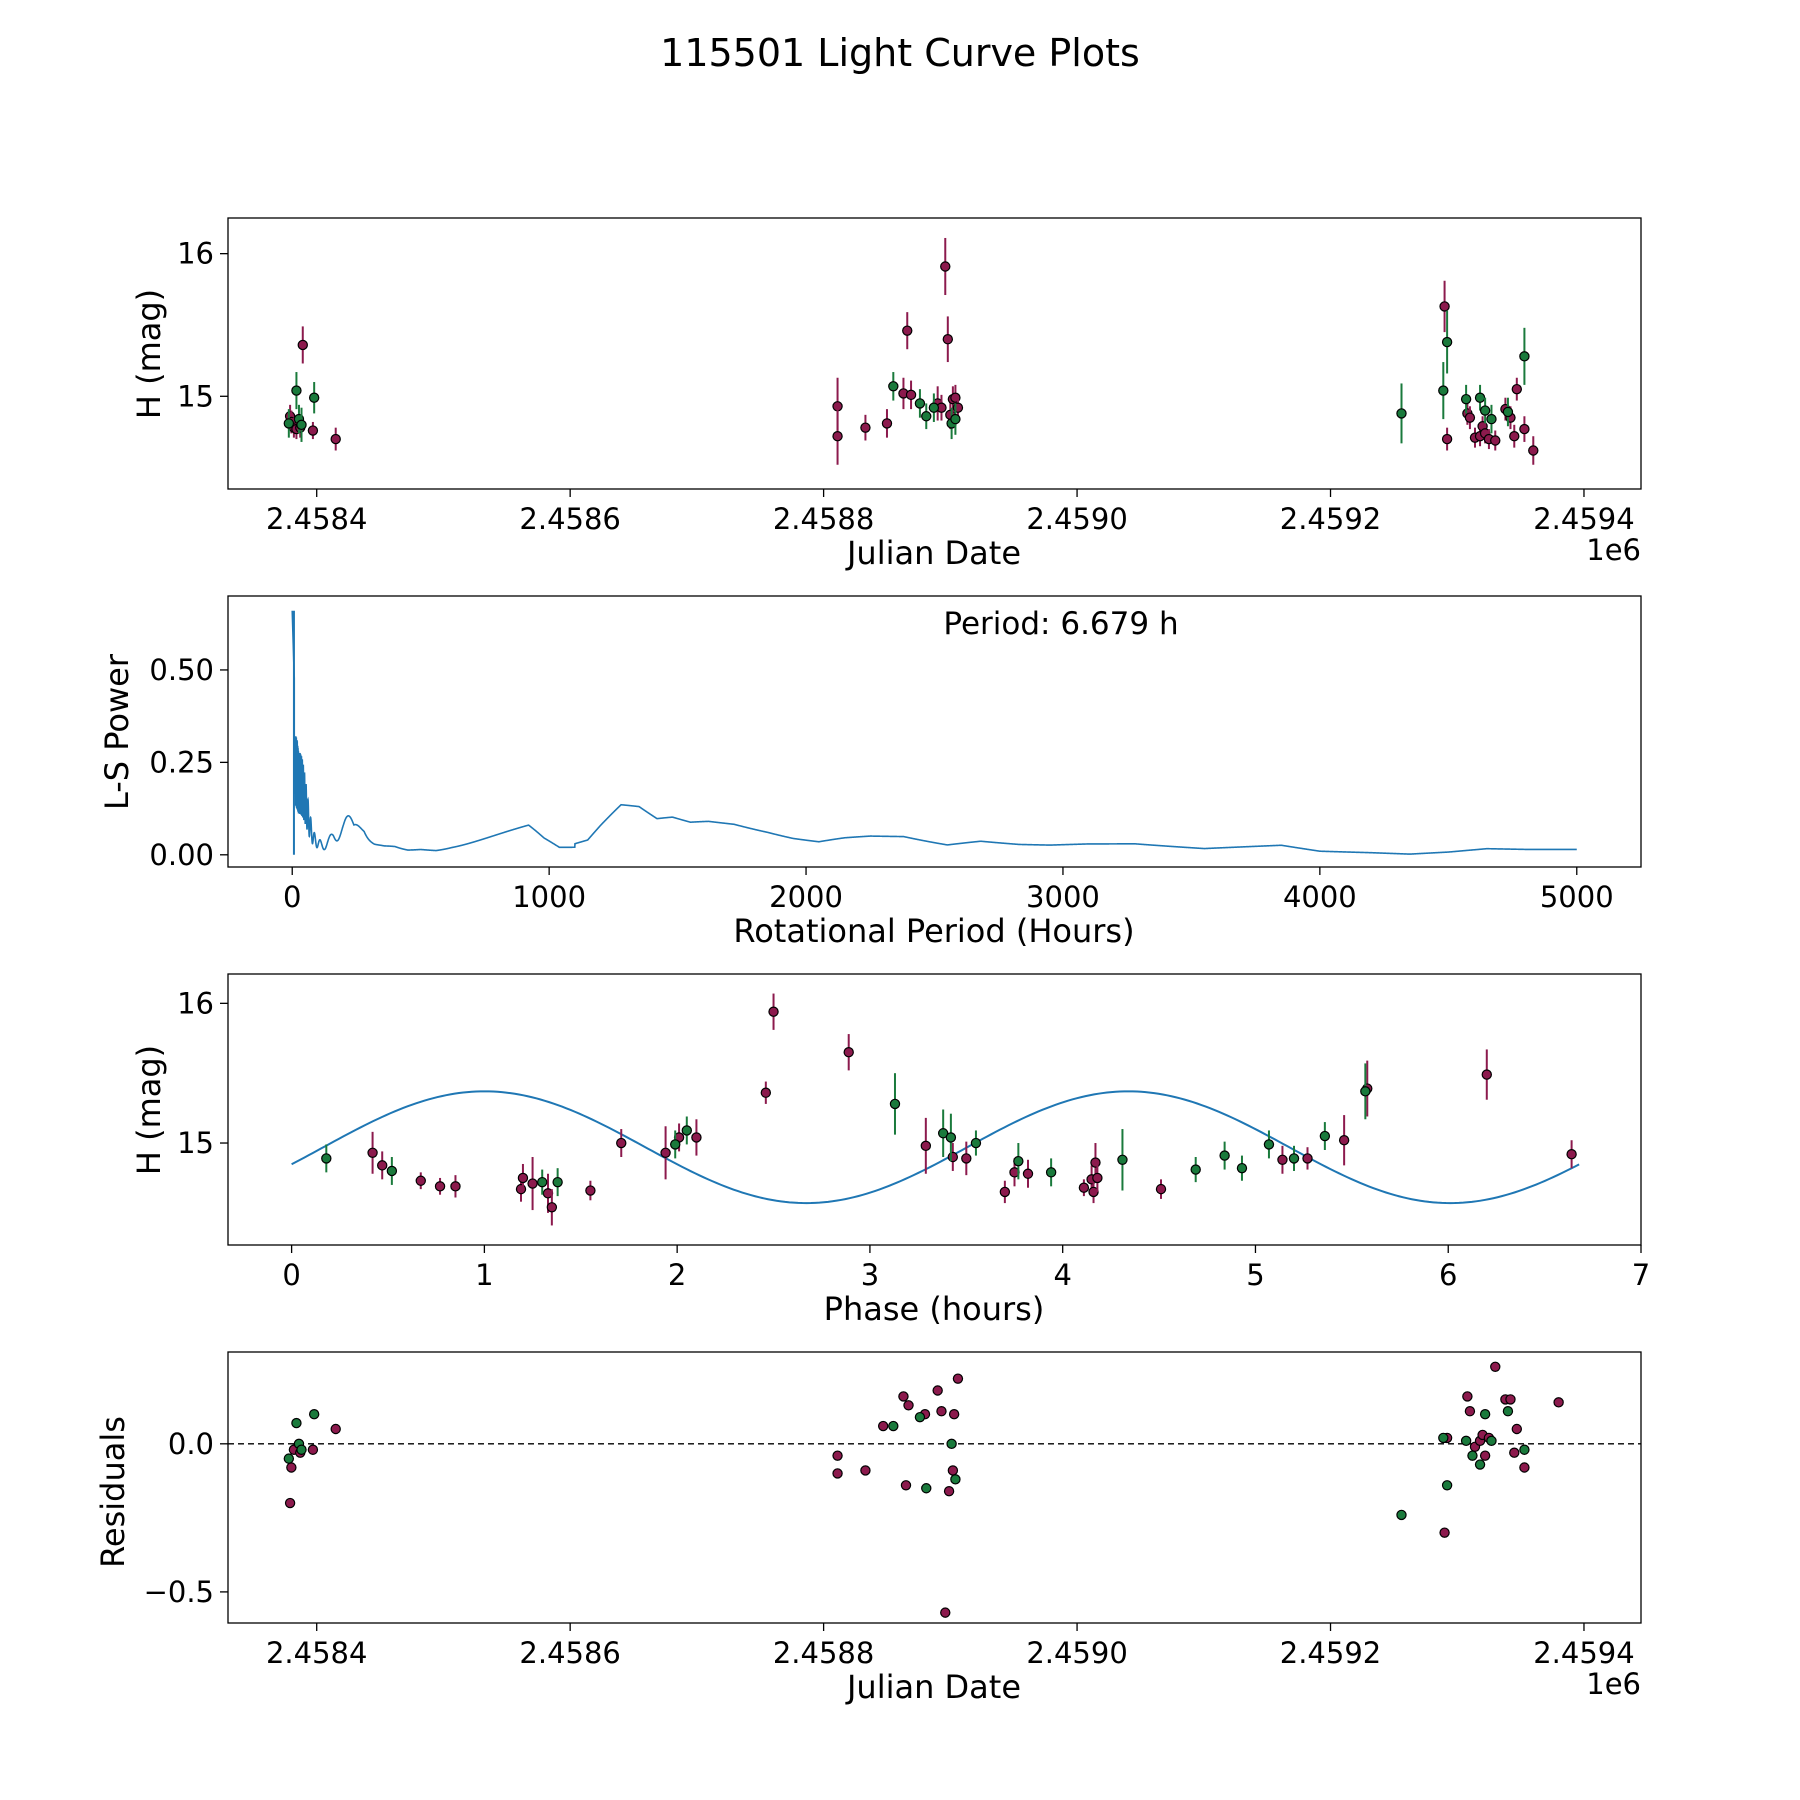  What do you see at coordinates (1330, 519) in the screenshot?
I see `lightcurve-xtick-label: 2.4592` at bounding box center [1330, 519].